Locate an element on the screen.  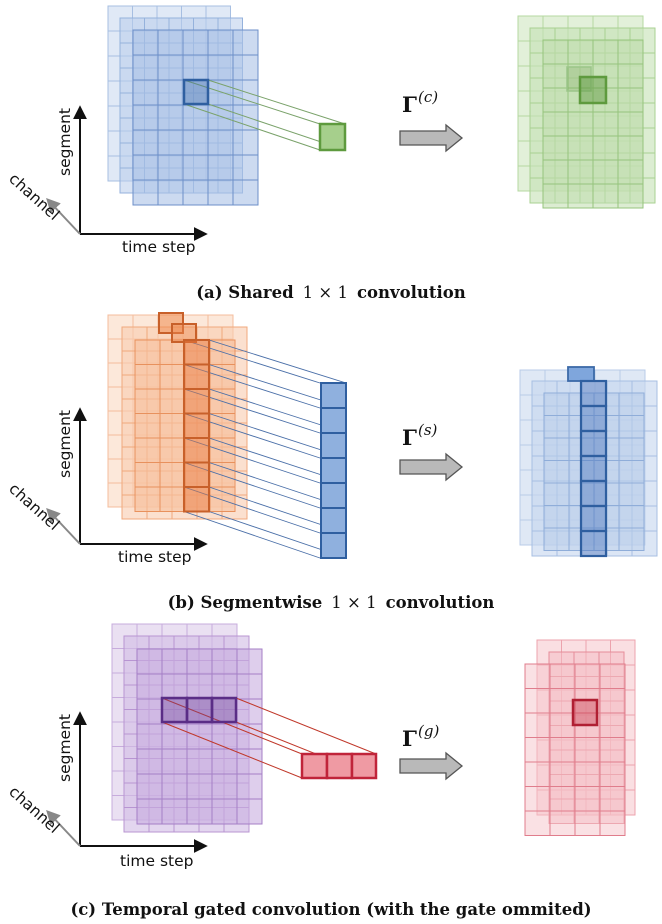
panel-c-operator-sup: (g) is located at coordinates (428, 731).